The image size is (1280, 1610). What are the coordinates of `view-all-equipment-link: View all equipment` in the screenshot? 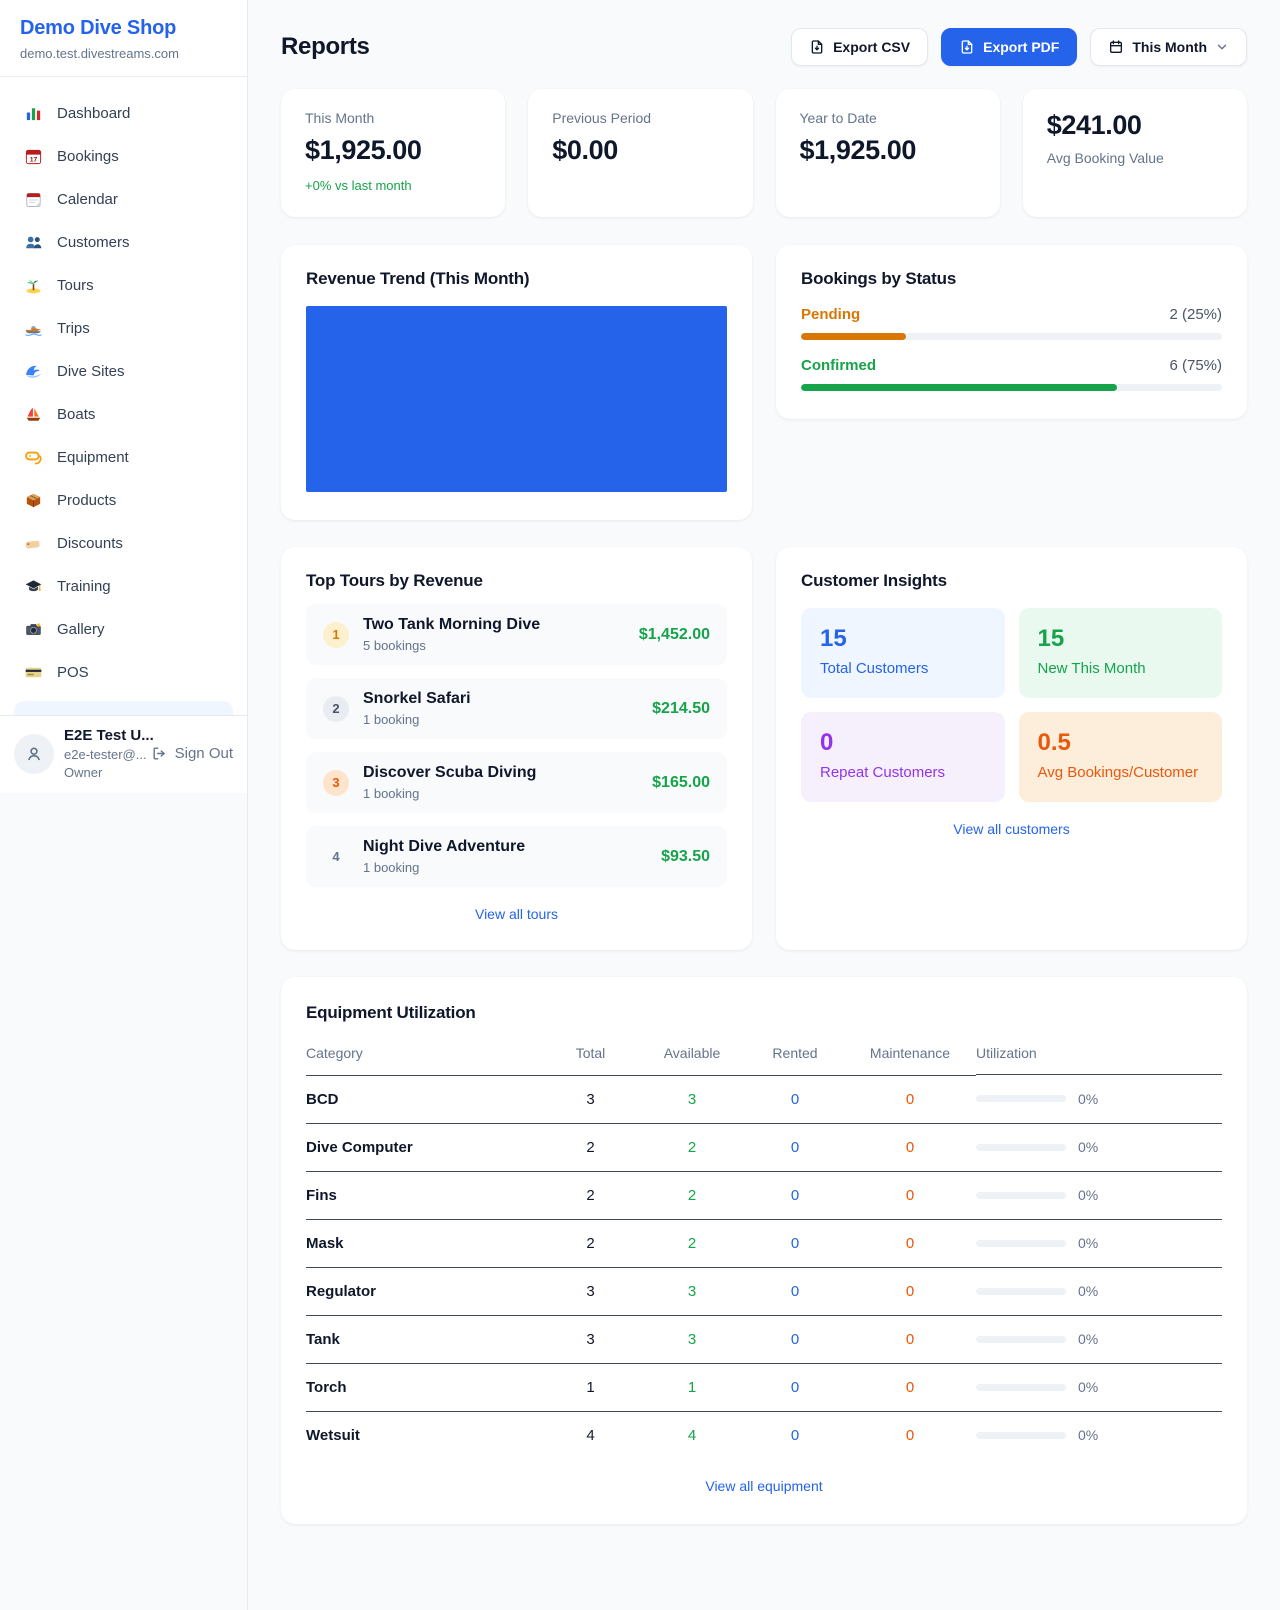 It's located at (764, 1485).